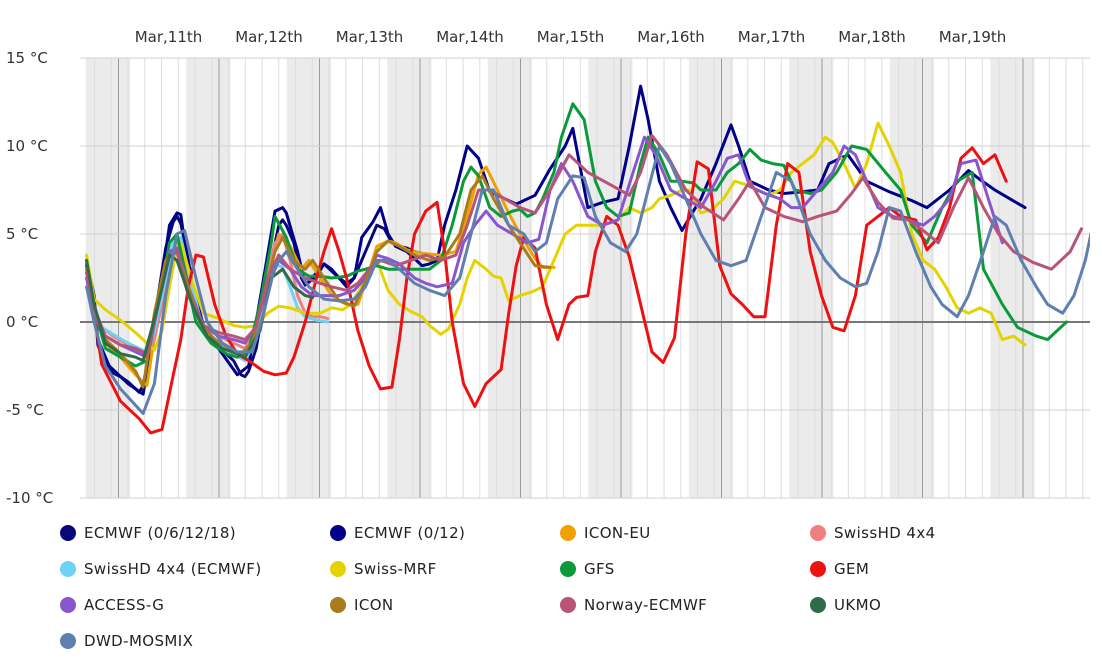 This screenshot has width=1102, height=667. What do you see at coordinates (872, 37) in the screenshot?
I see `x-tick-label: Mar,18th` at bounding box center [872, 37].